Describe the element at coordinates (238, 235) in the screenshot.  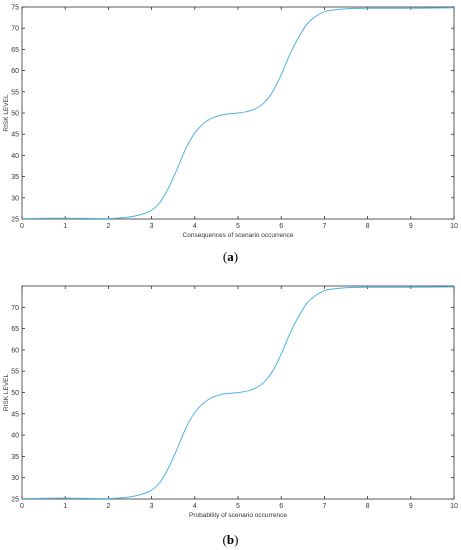
I see `x-axis-label: Consequences of scenario occurrence` at that location.